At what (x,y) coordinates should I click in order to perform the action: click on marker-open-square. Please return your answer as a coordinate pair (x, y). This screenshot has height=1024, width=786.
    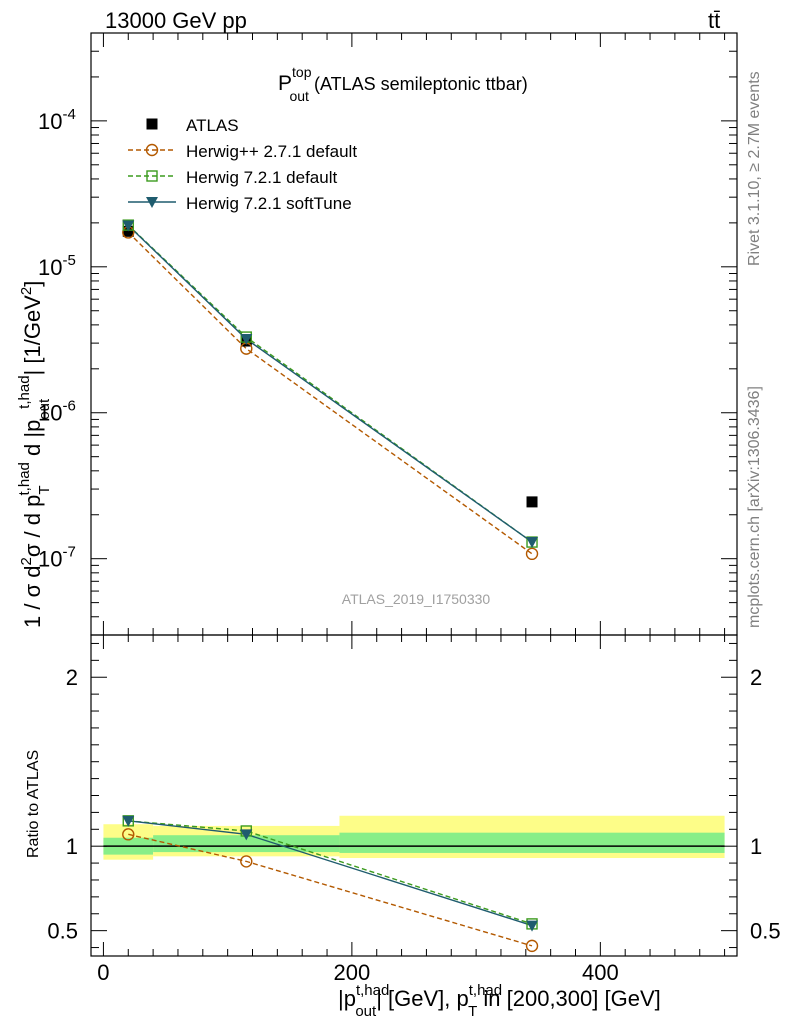
    Looking at the image, I should click on (152, 176).